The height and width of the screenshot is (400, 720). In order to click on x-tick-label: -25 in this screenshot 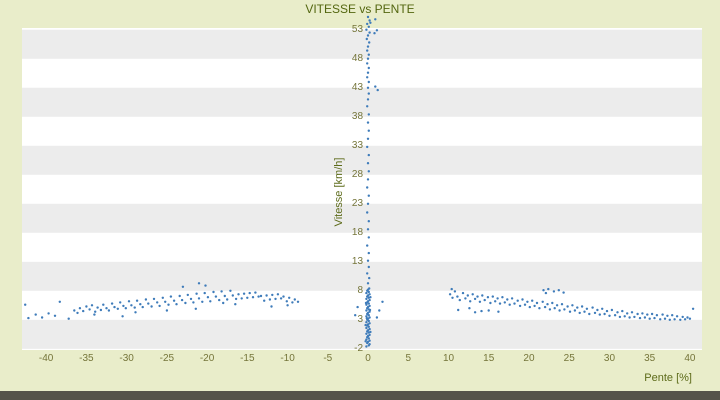, I will do `click(167, 358)`.